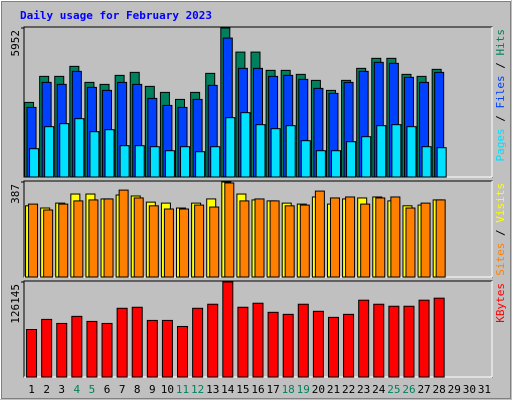 This screenshot has height=400, width=512. What do you see at coordinates (257, 389) in the screenshot?
I see `x-tick-label: 16` at bounding box center [257, 389].